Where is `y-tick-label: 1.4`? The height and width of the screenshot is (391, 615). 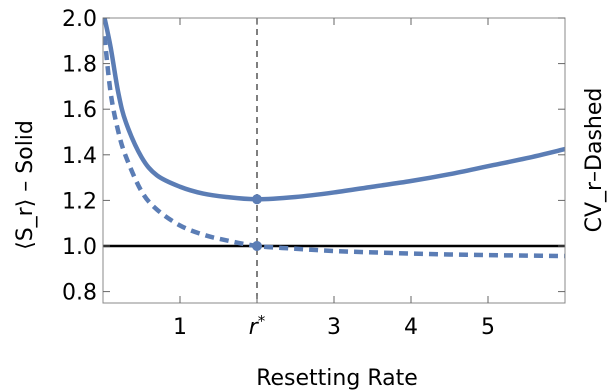
y-tick-label: 1.4 is located at coordinates (79, 156).